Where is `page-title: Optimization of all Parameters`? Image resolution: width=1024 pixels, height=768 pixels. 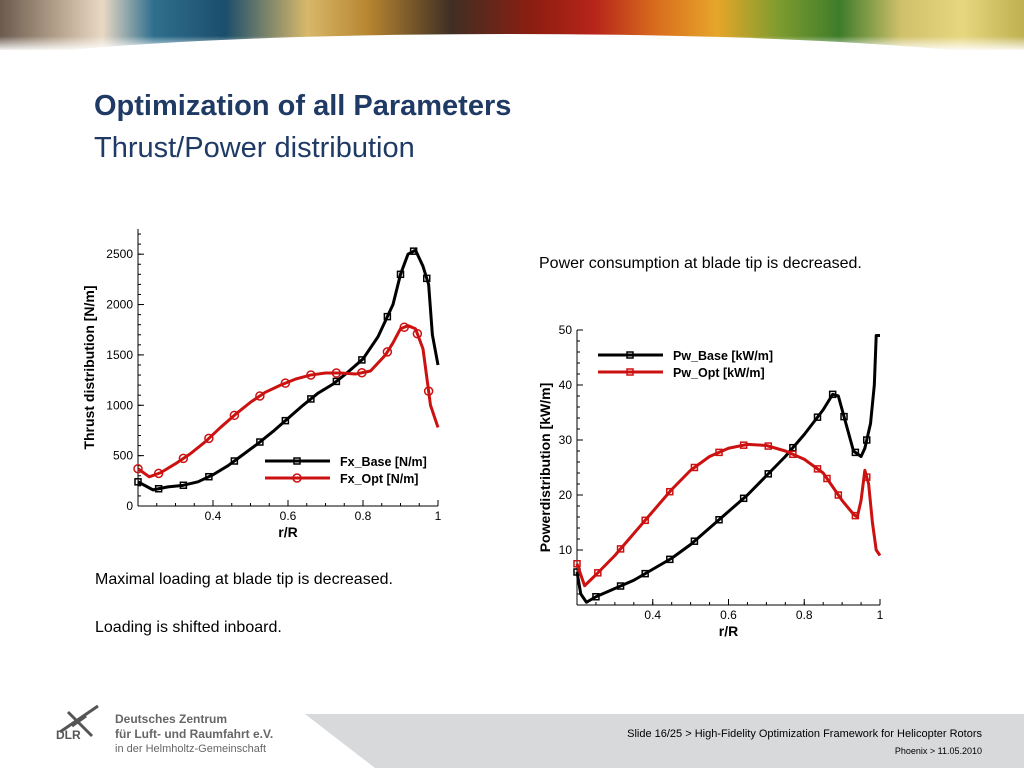
page-title: Optimization of all Parameters is located at coordinates (303, 106).